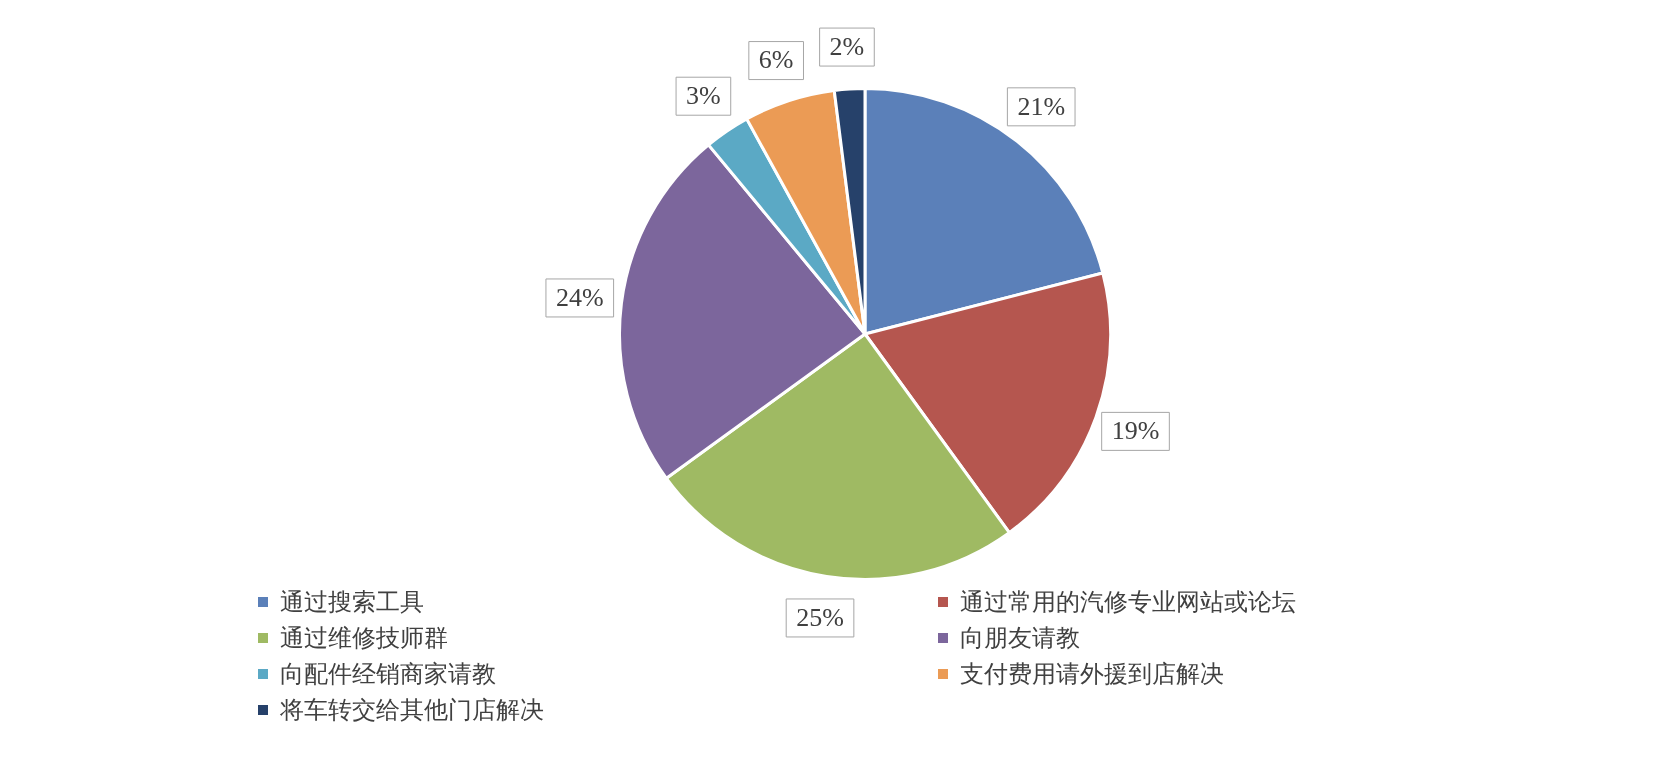 The image size is (1658, 778). What do you see at coordinates (364, 638) in the screenshot?
I see `legend-label: 通过维修技师群` at bounding box center [364, 638].